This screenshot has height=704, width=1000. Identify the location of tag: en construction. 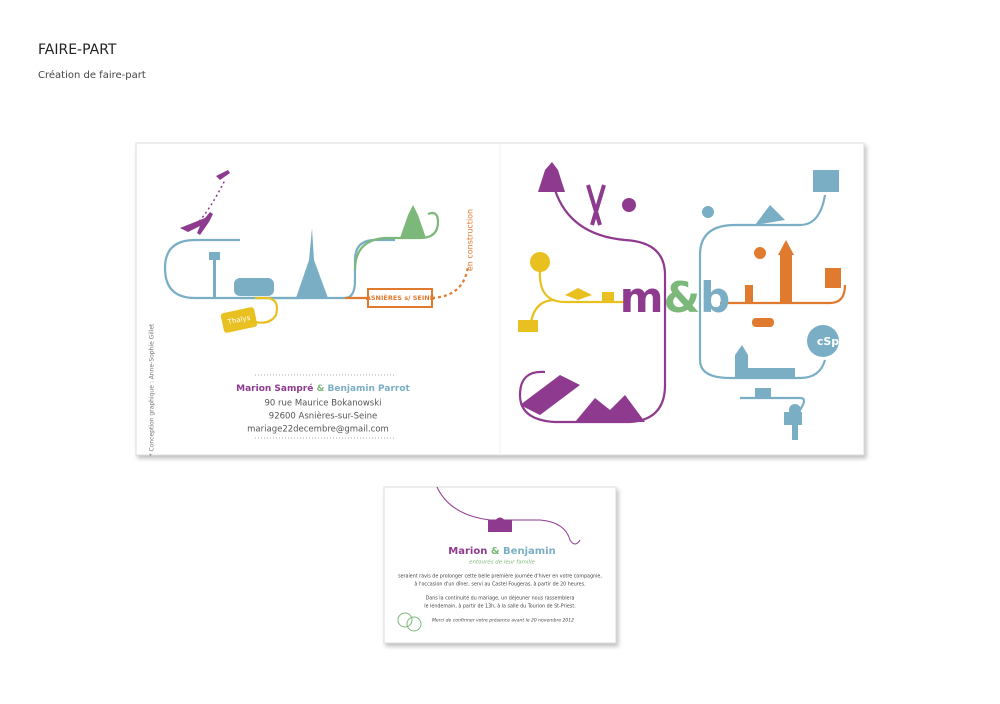
(470, 240).